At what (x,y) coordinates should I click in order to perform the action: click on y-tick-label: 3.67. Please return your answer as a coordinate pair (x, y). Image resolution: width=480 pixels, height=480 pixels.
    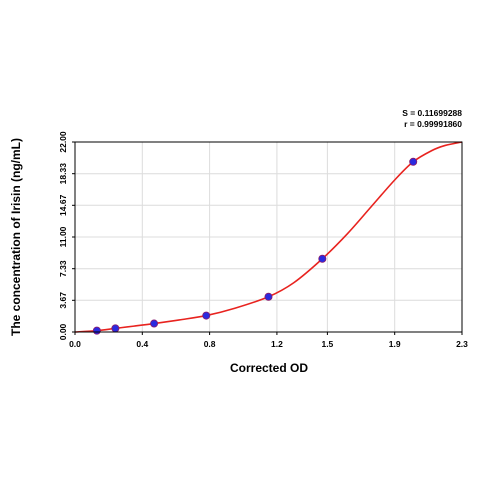
    Looking at the image, I should click on (63, 300).